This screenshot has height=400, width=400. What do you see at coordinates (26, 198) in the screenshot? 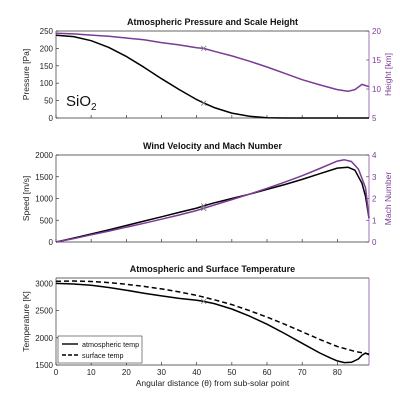
I see `y-axis-label-2: Speed [m/s]` at bounding box center [26, 198].